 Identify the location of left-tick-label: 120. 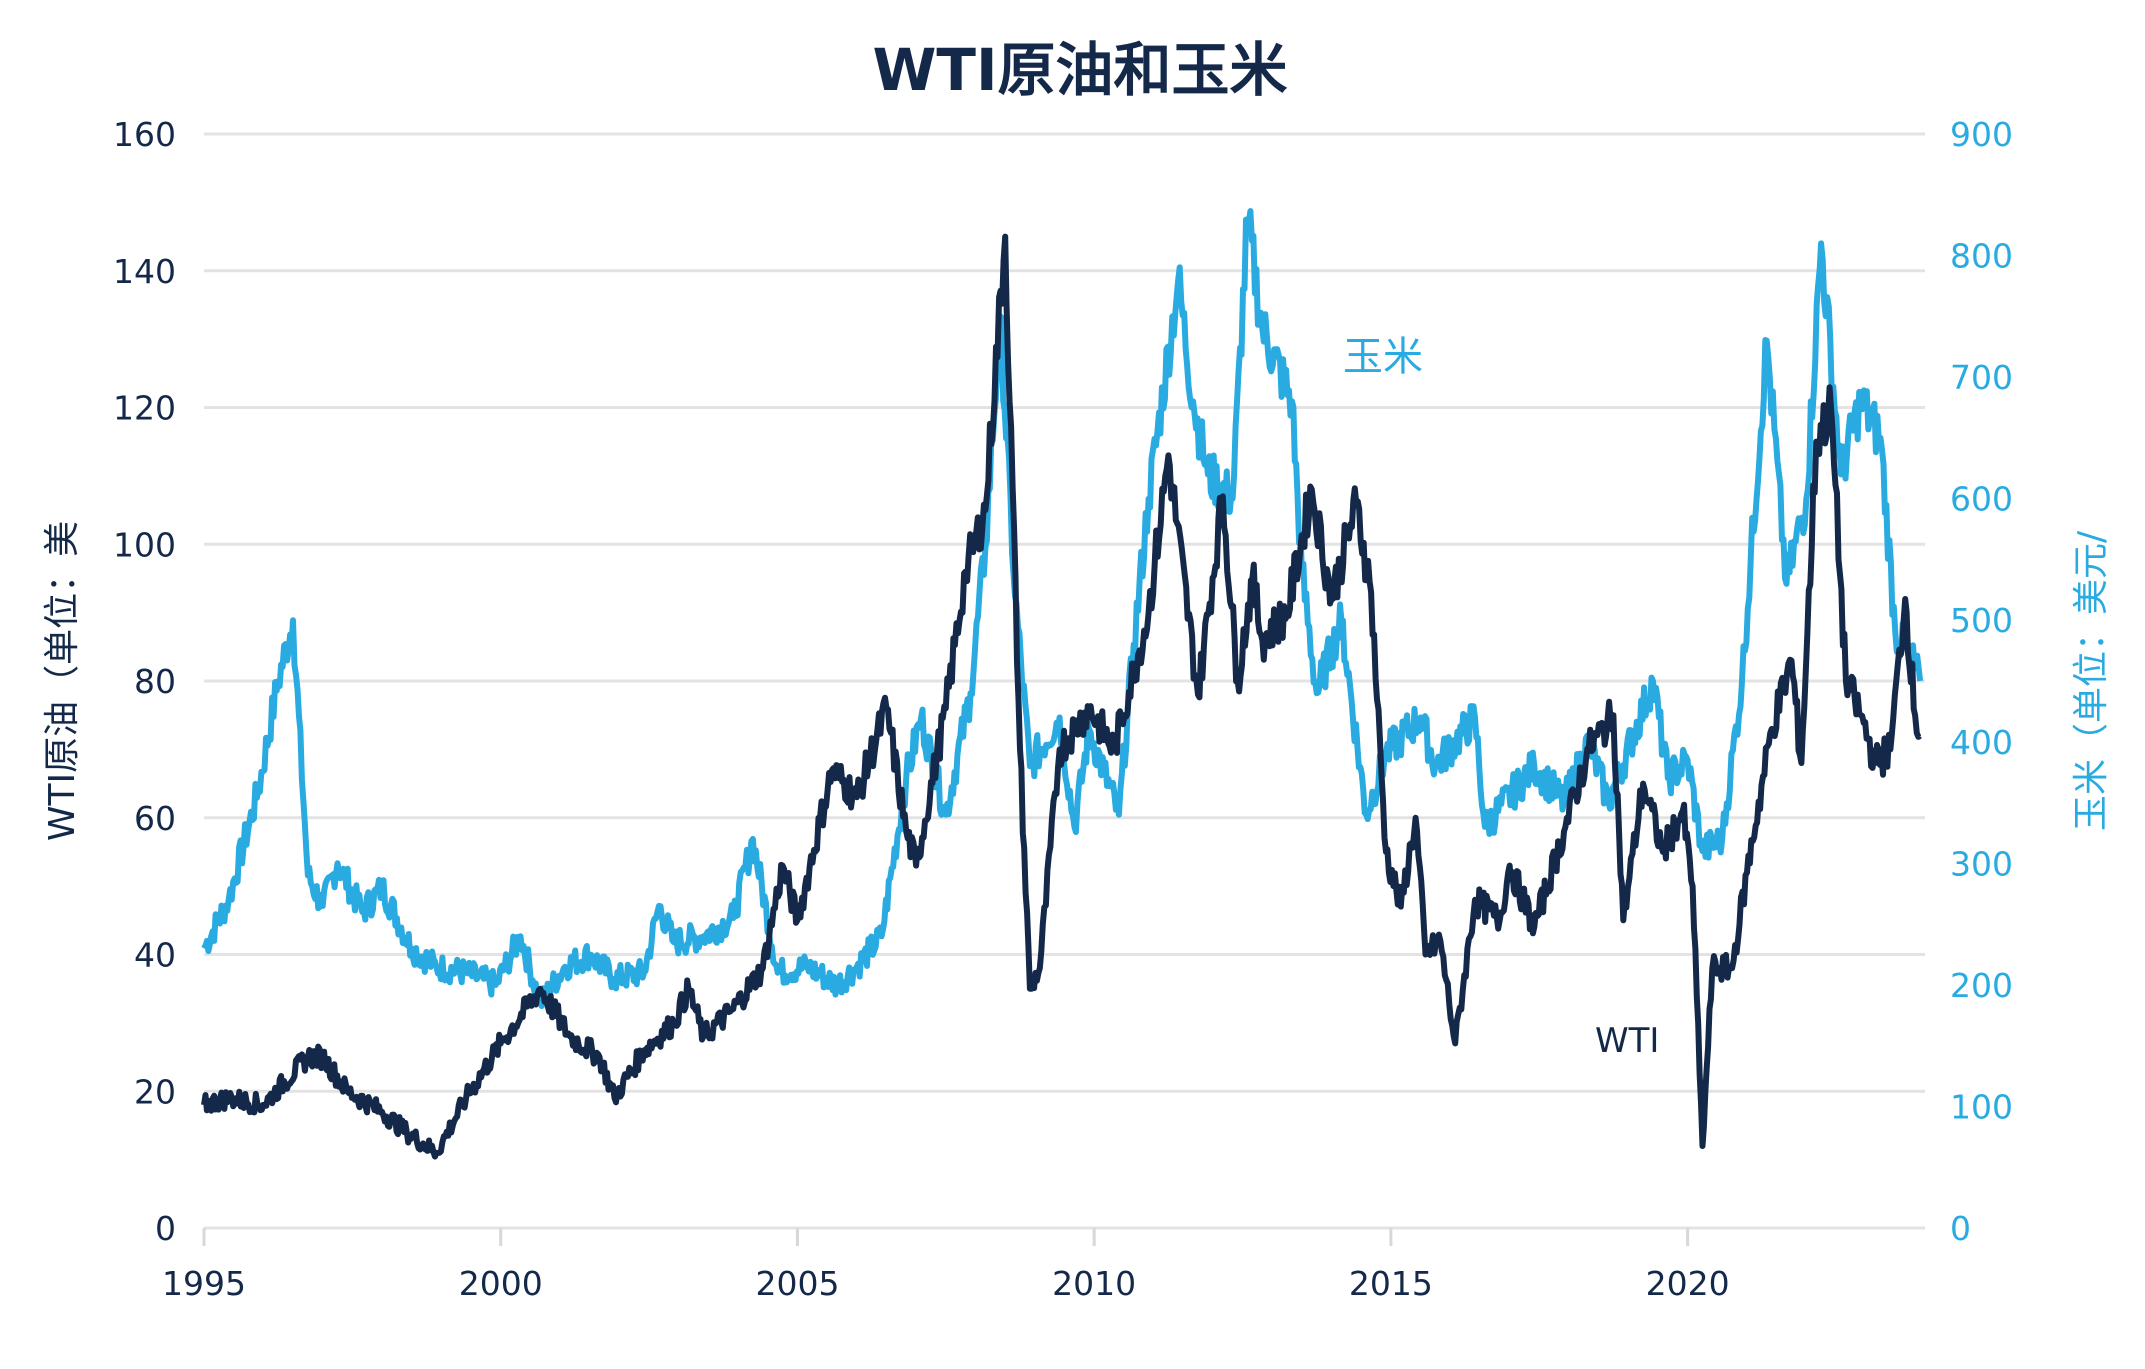
(144, 408).